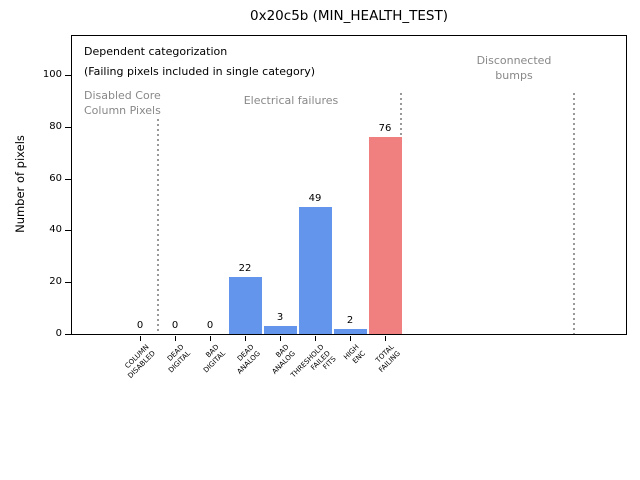 This screenshot has width=640, height=480. I want to click on y-tick-label: 20, so click(55, 281).